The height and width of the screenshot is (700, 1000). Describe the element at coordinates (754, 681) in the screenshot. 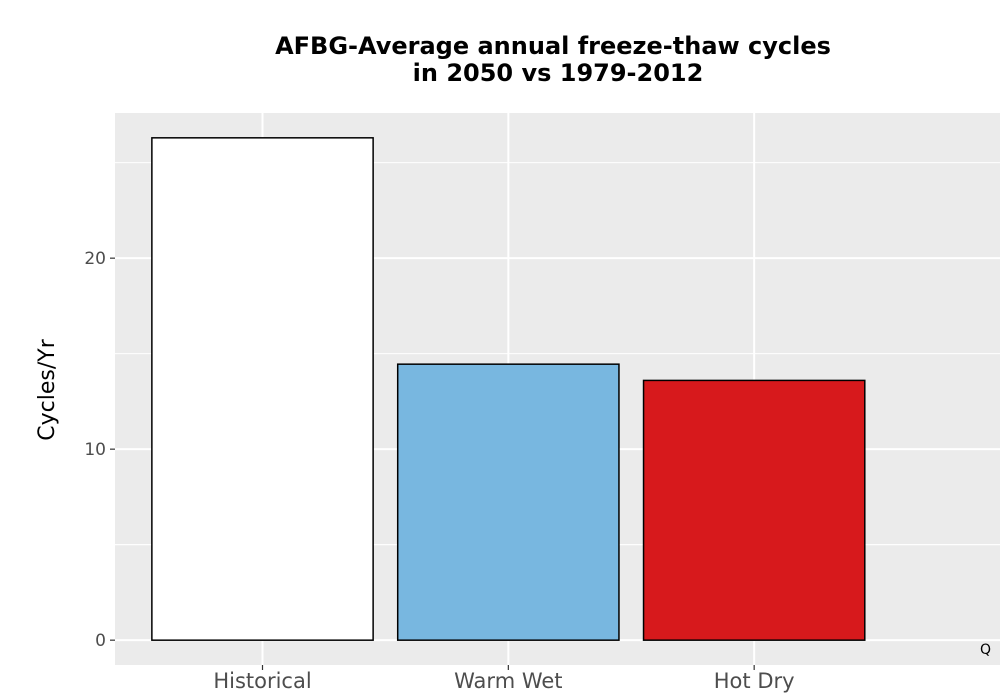

I see `x-tick-label: Hot Dry` at that location.